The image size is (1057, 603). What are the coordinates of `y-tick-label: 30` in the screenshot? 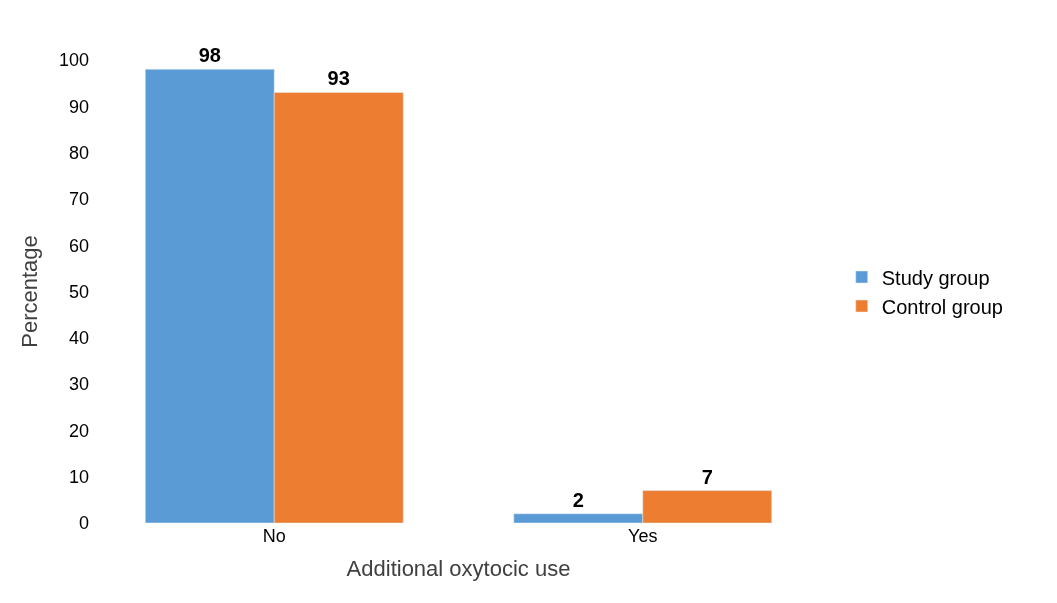 It's located at (78, 384).